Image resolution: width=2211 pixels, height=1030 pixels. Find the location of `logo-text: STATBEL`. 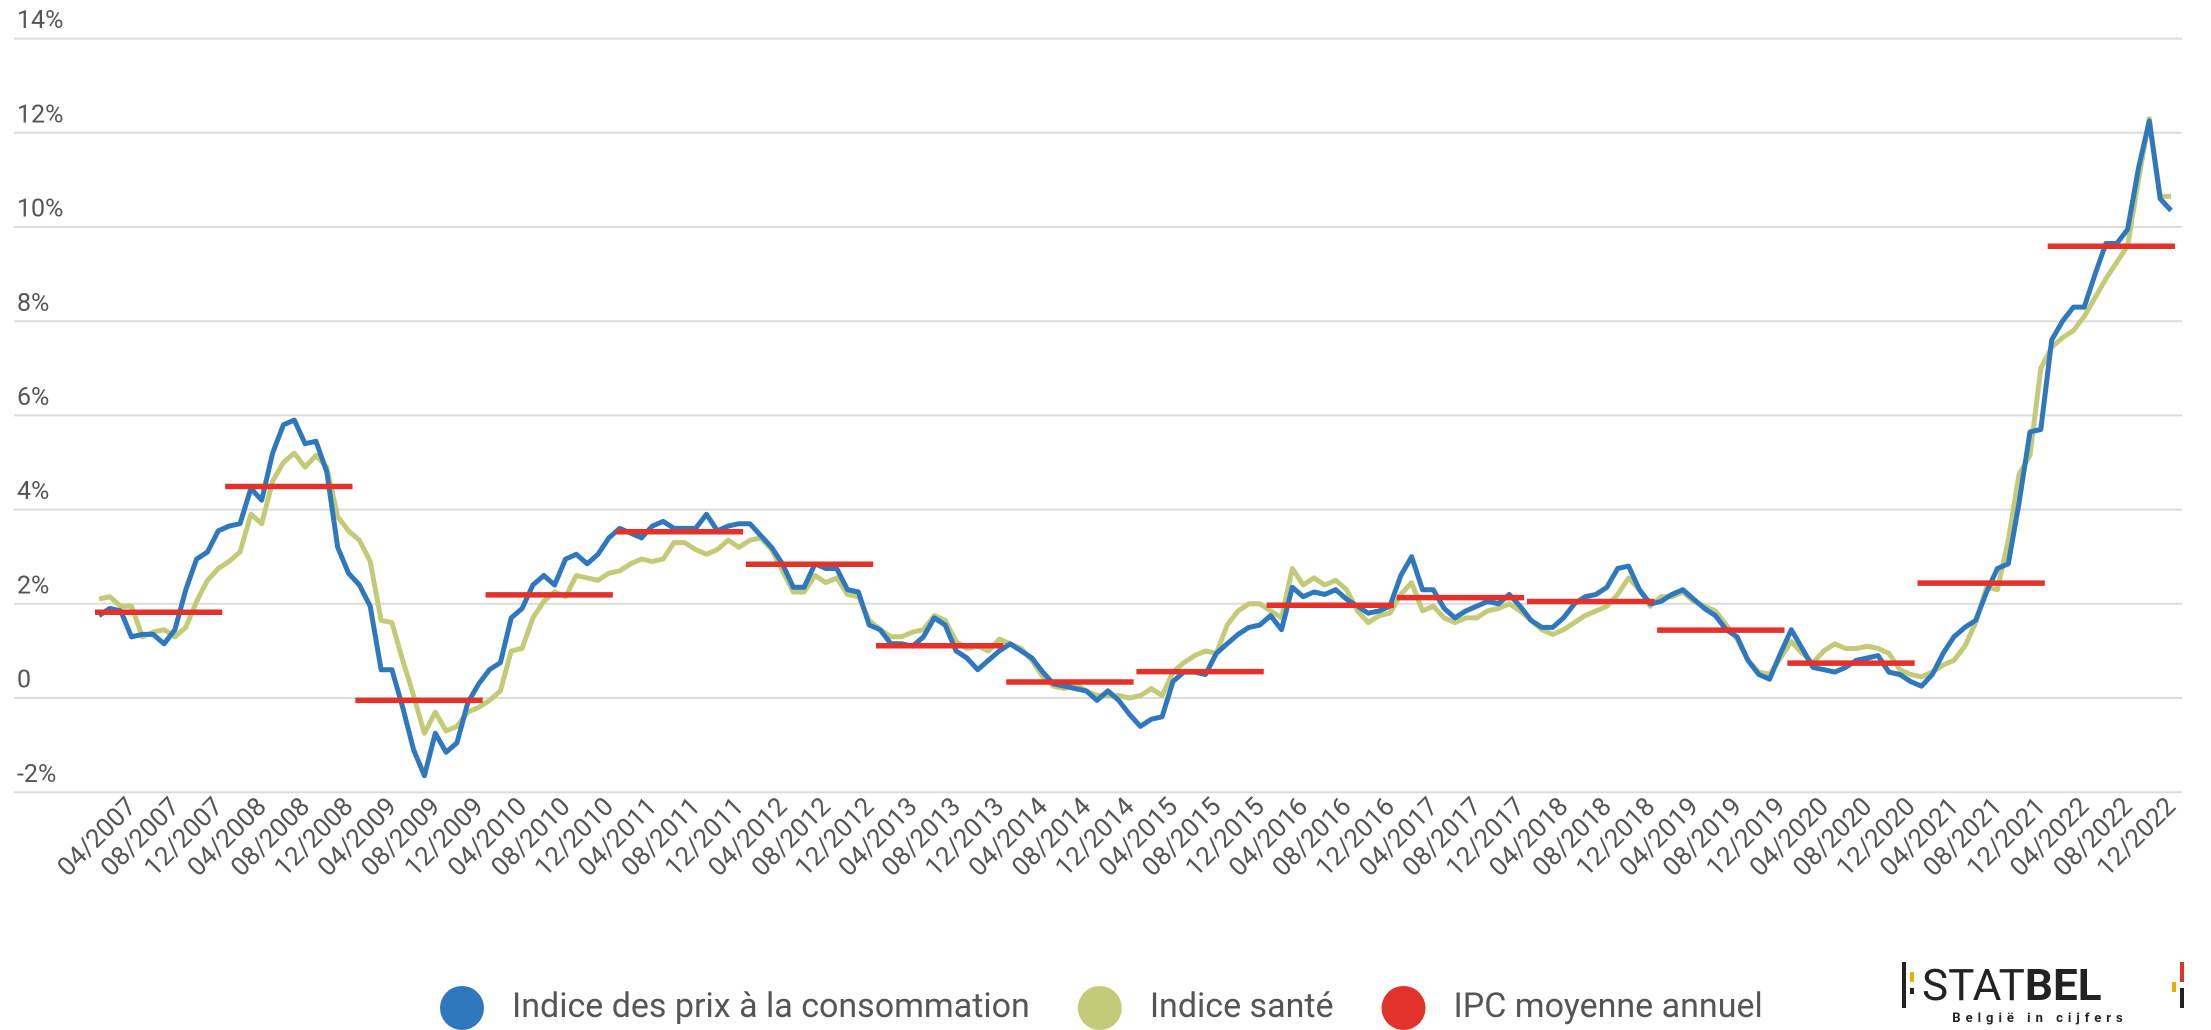

logo-text: STATBEL is located at coordinates (2012, 985).